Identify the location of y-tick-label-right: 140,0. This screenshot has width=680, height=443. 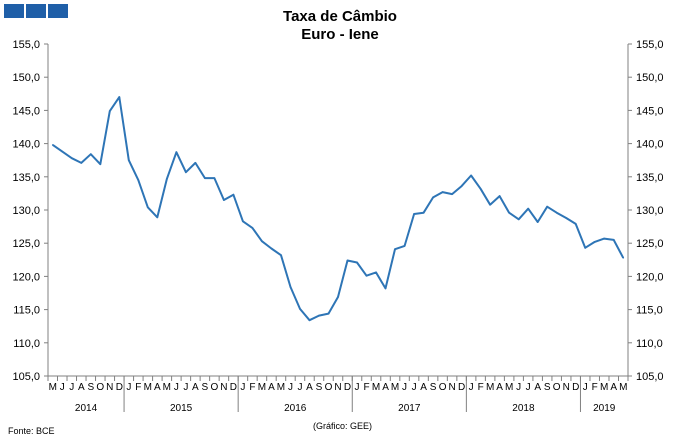
(650, 145).